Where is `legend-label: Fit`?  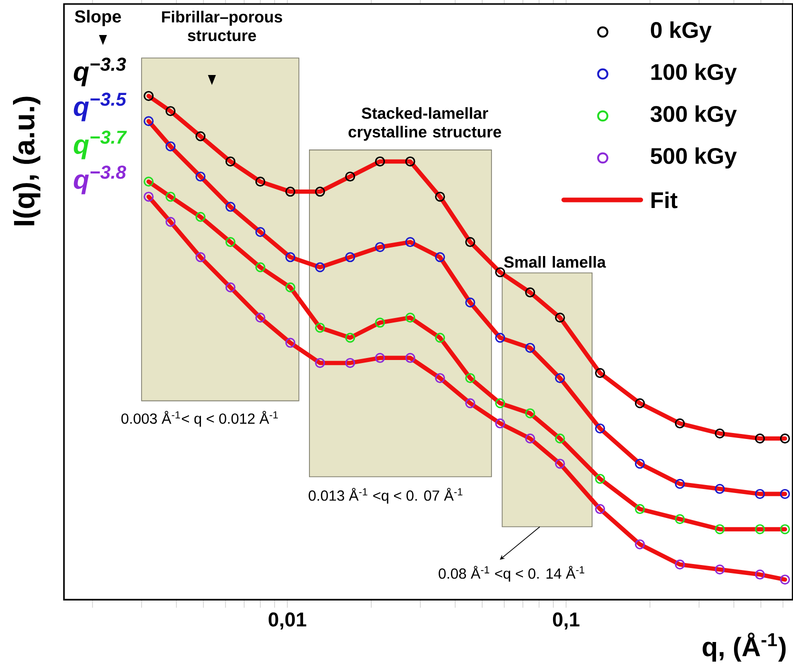 legend-label: Fit is located at coordinates (665, 200).